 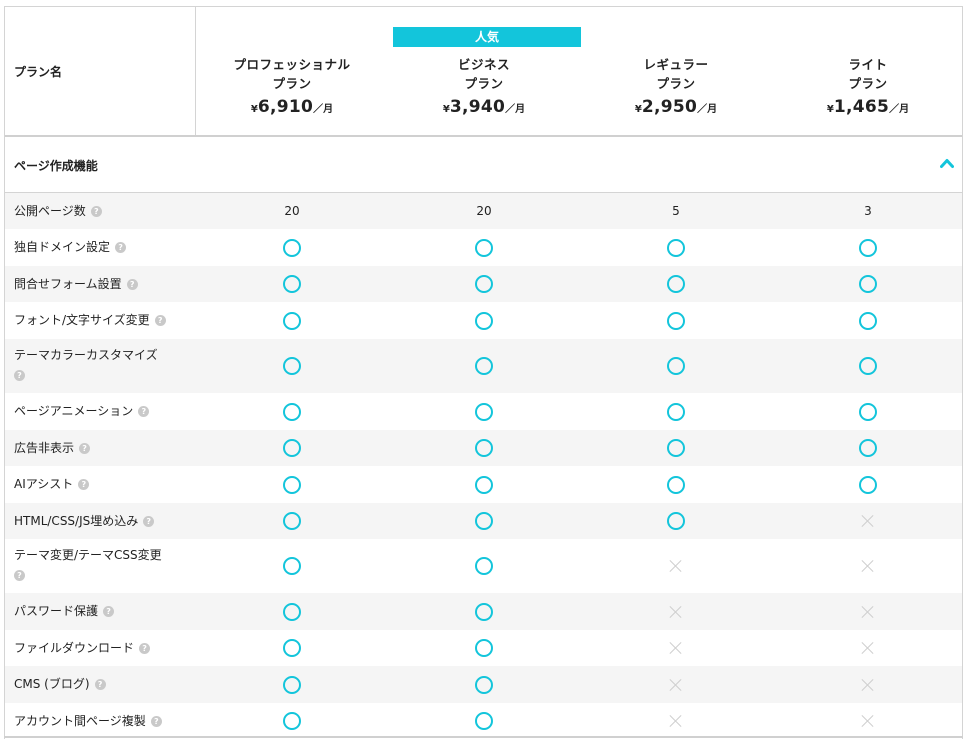 I want to click on feature-value: 3, so click(x=868, y=211).